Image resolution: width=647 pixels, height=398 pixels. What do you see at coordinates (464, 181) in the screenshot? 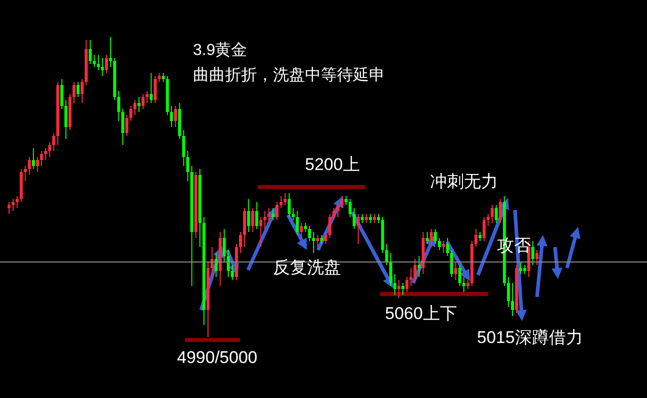
I see `annotation: 冲刺无力` at bounding box center [464, 181].